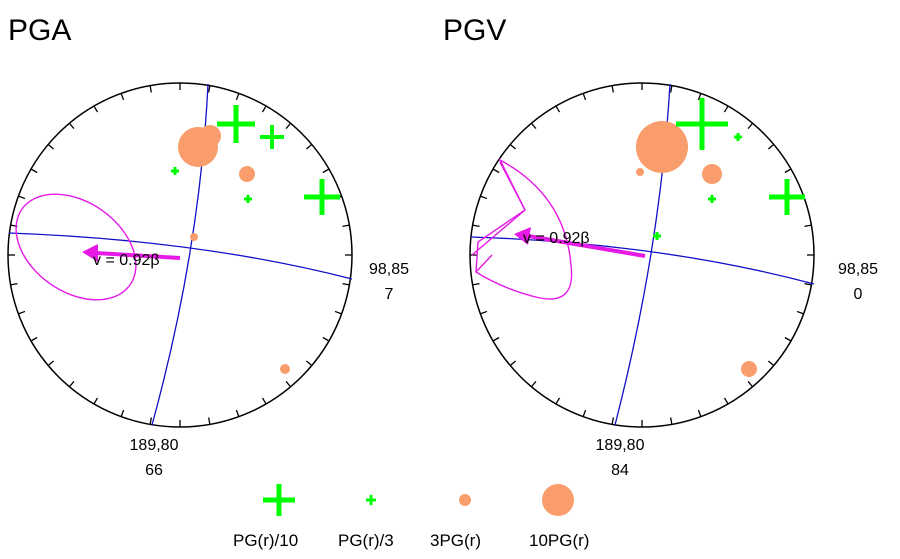 This screenshot has width=900, height=559. Describe the element at coordinates (498, 217) in the screenshot. I see `pgv-ellipse-cusp` at that location.